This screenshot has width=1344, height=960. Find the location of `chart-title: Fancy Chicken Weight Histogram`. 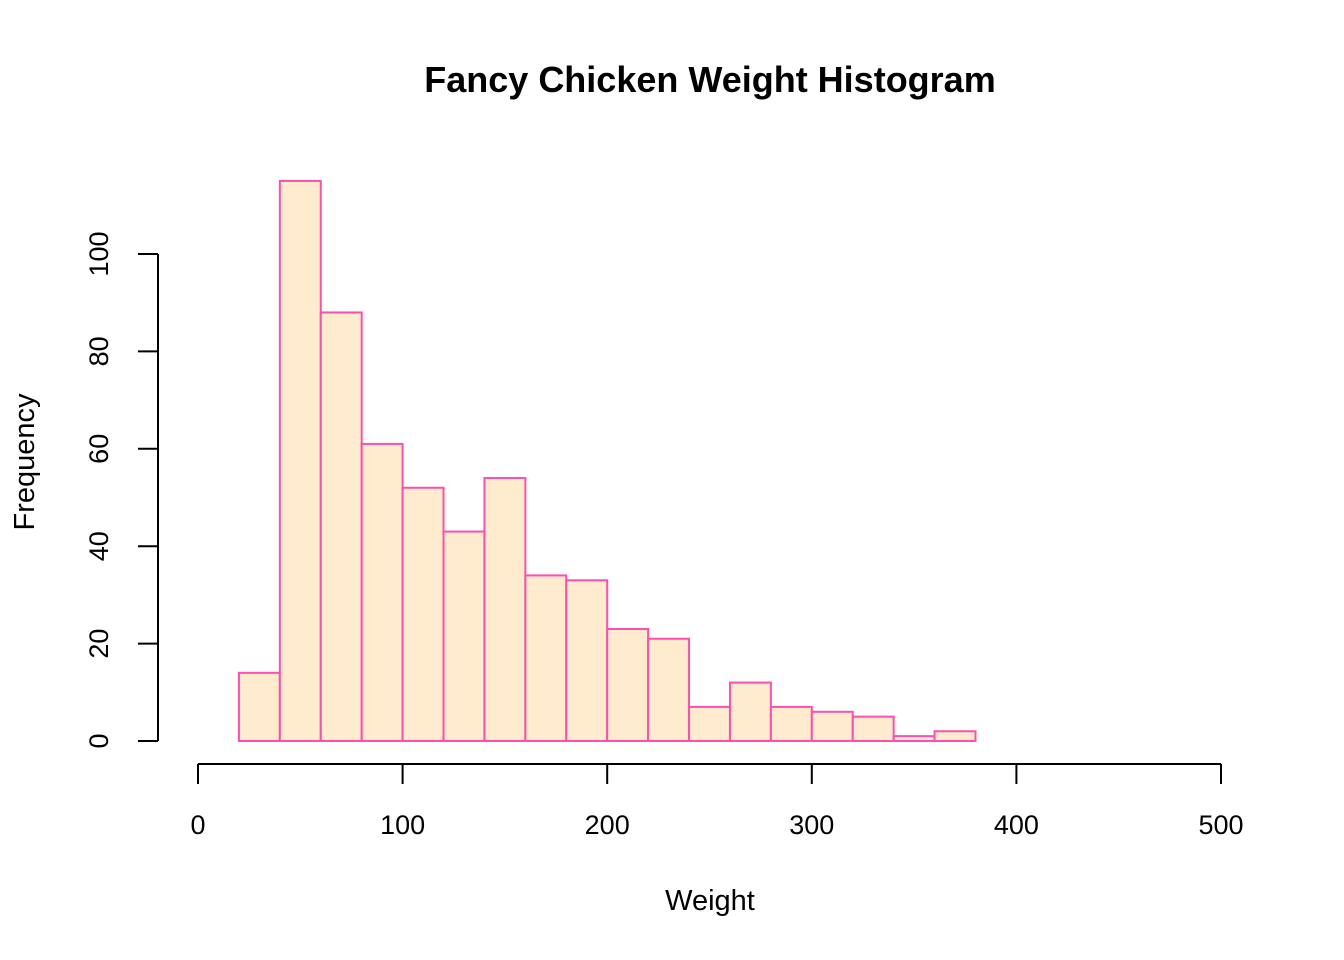

chart-title: Fancy Chicken Weight Histogram is located at coordinates (709, 79).